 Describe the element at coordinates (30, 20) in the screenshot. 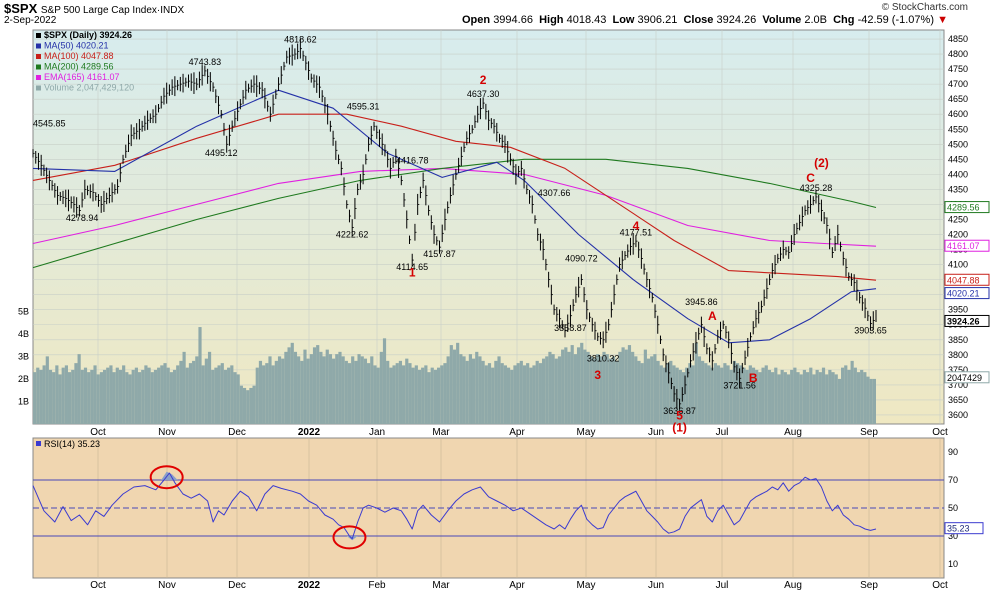

I see `chart-date: 2-Sep-2022` at that location.